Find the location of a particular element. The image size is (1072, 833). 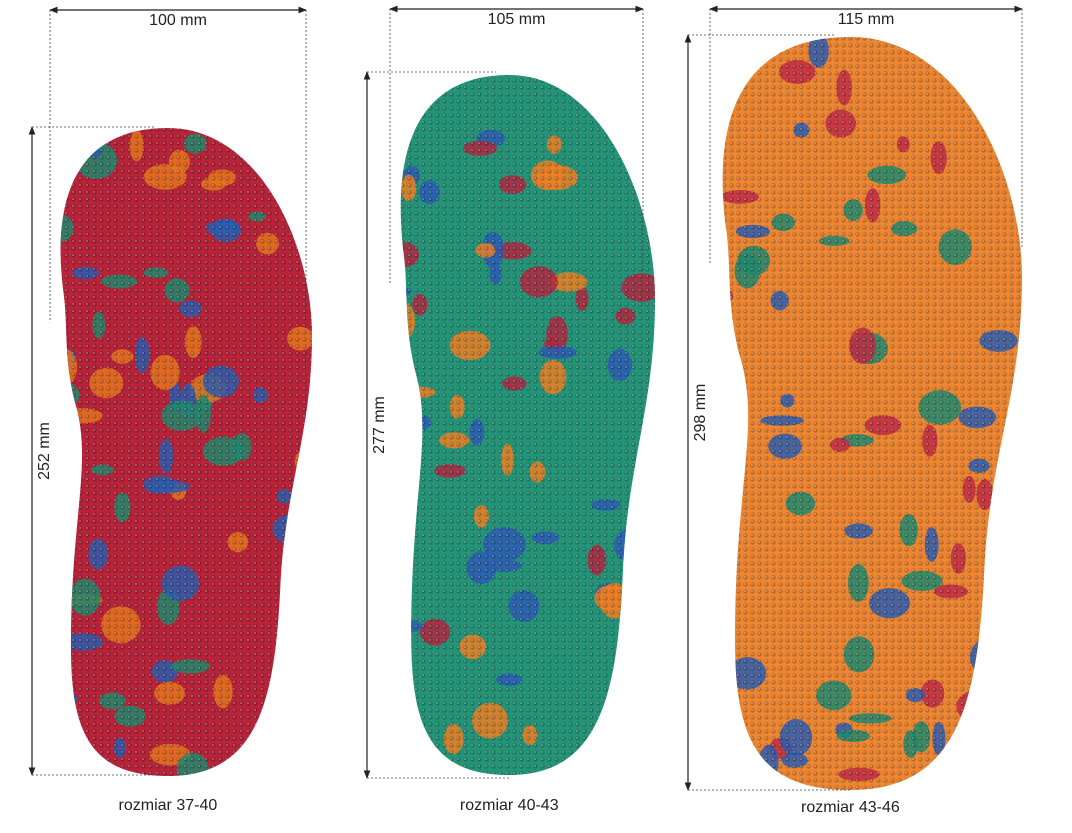

length-label: 252 mm is located at coordinates (44, 451).